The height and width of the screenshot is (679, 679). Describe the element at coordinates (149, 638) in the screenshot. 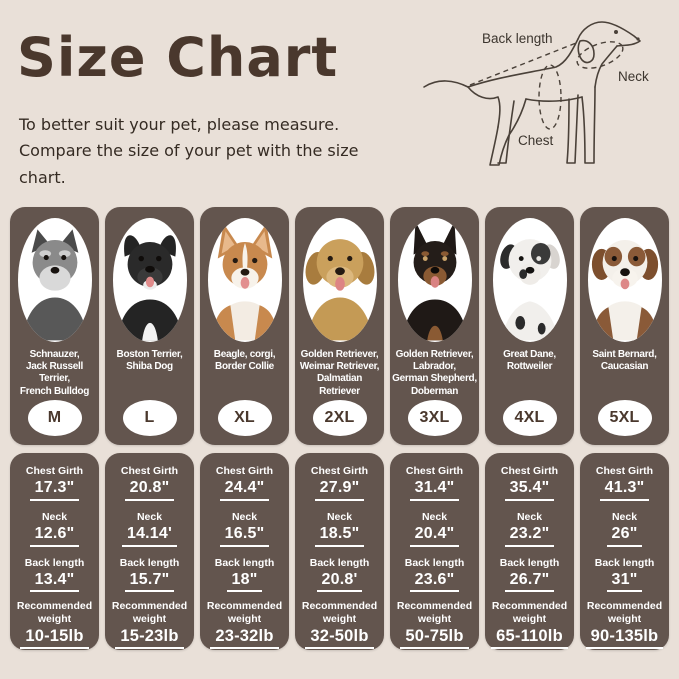

I see `recommended-weight-value: 15-23lb` at that location.